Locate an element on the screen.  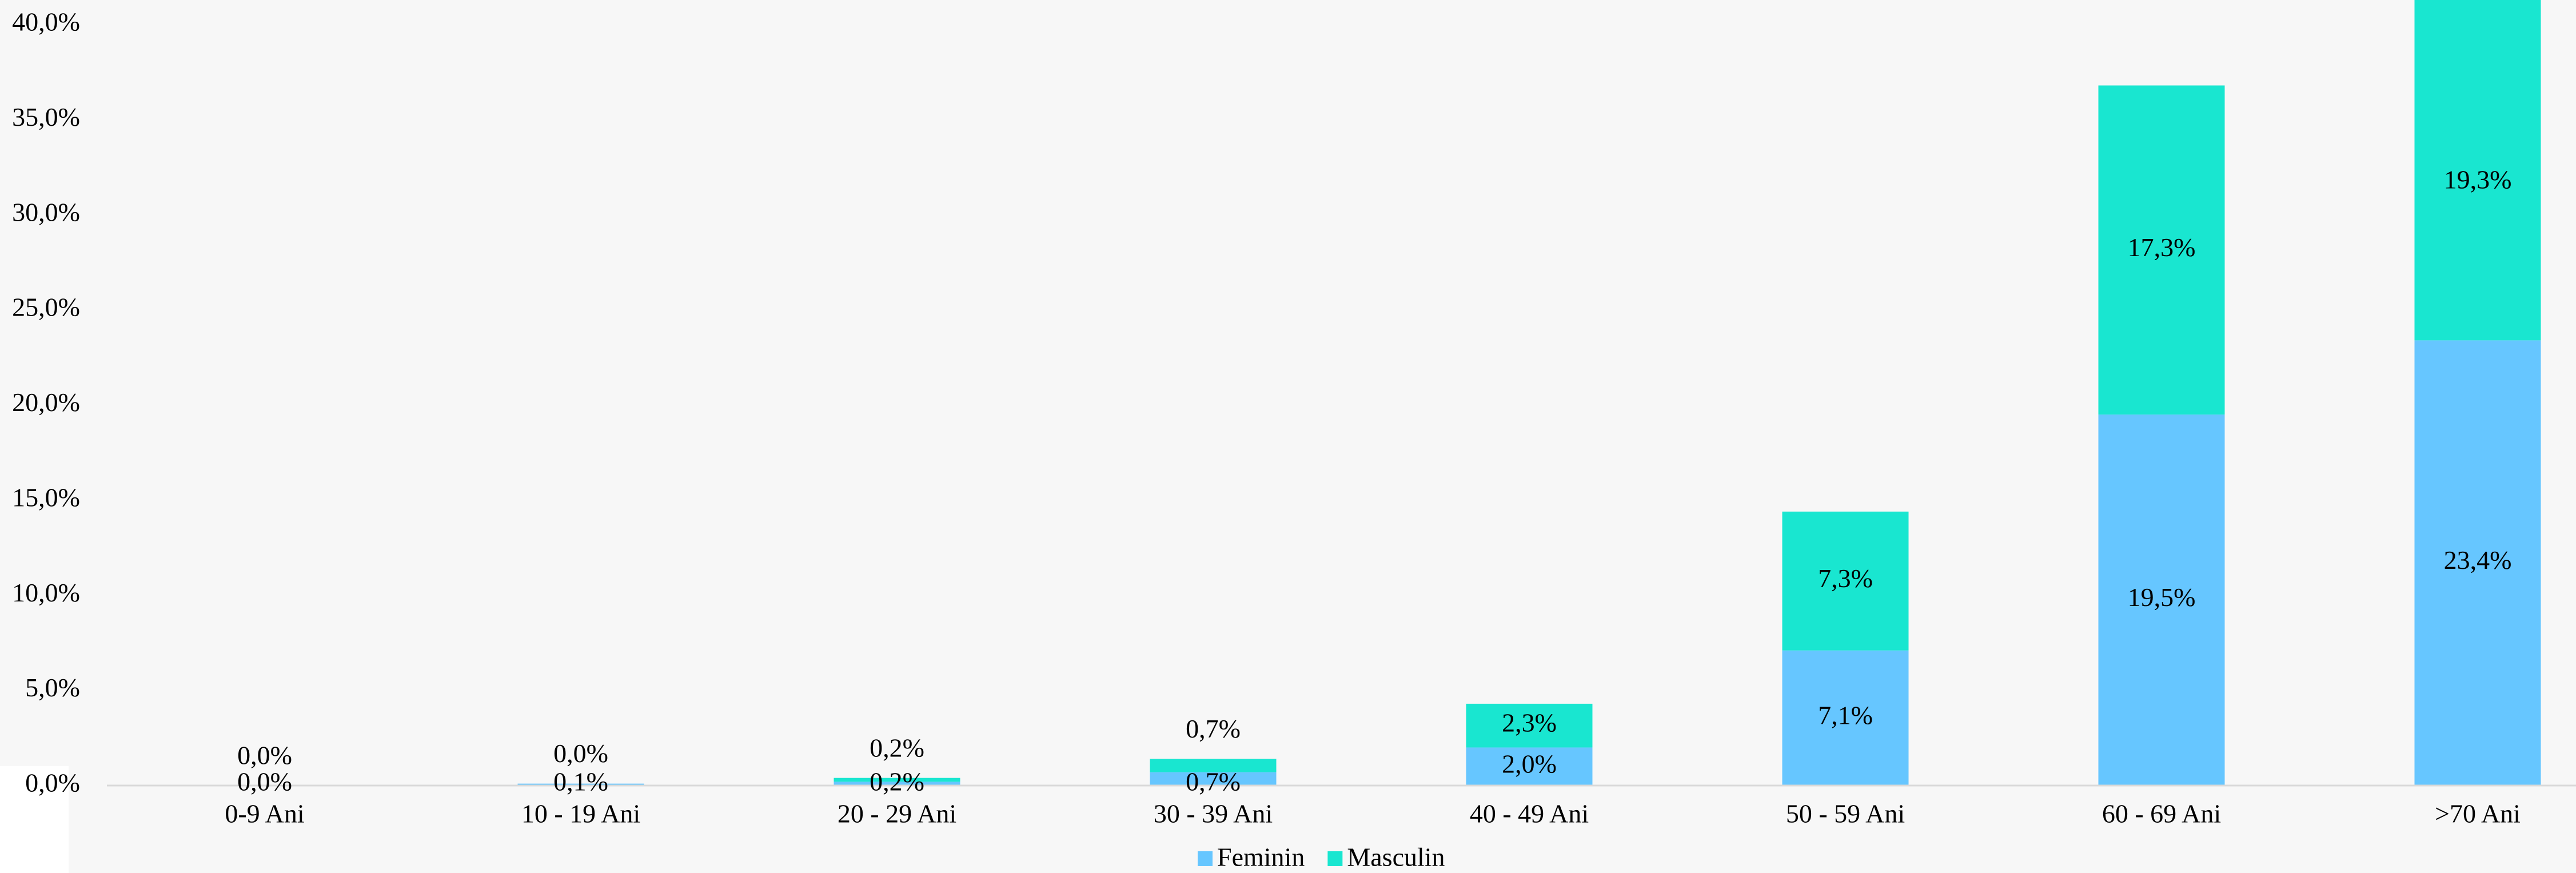
y-tick-label: 5,0% is located at coordinates (52, 687).